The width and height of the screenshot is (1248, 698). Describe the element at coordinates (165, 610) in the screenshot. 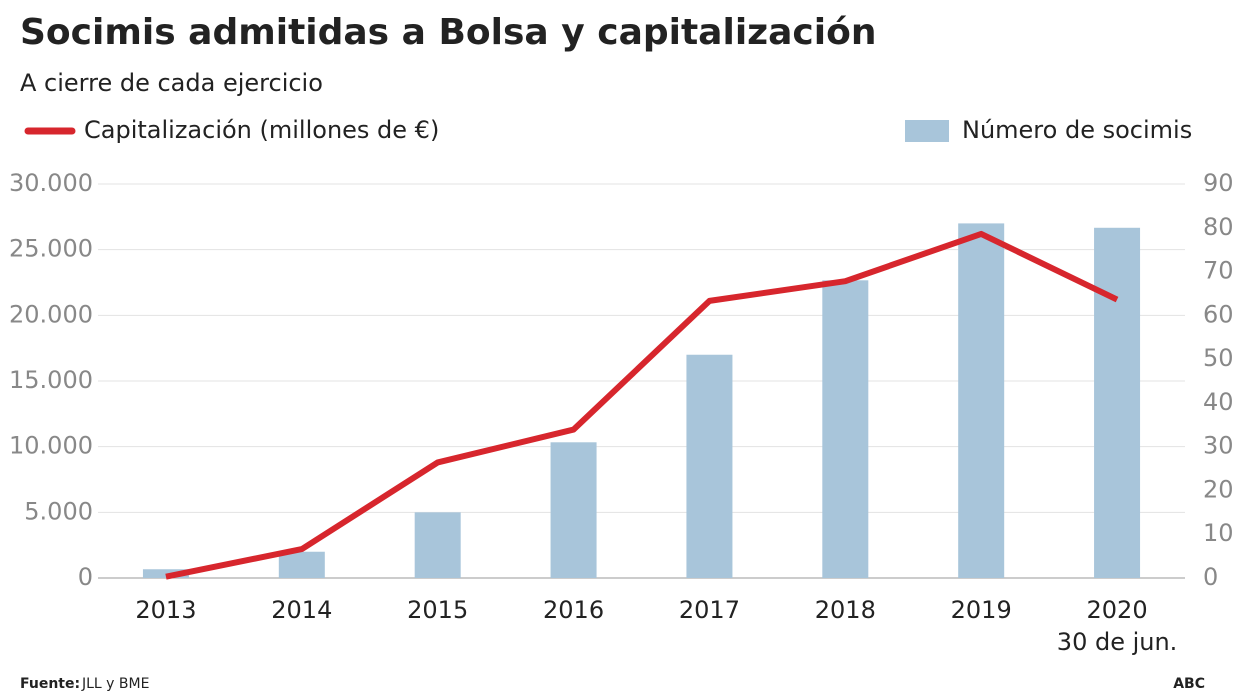

I see `x-tick-label: 2013` at that location.